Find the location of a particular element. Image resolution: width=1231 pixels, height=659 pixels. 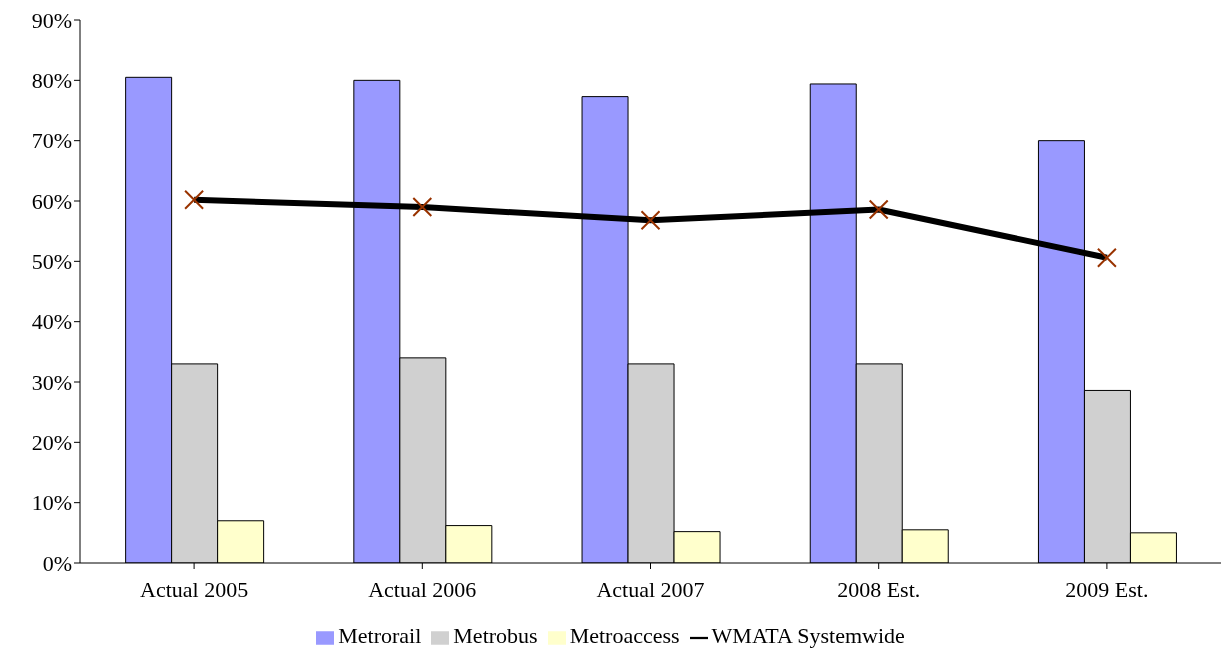

x-tick-label: Actual 2006 is located at coordinates (422, 589).